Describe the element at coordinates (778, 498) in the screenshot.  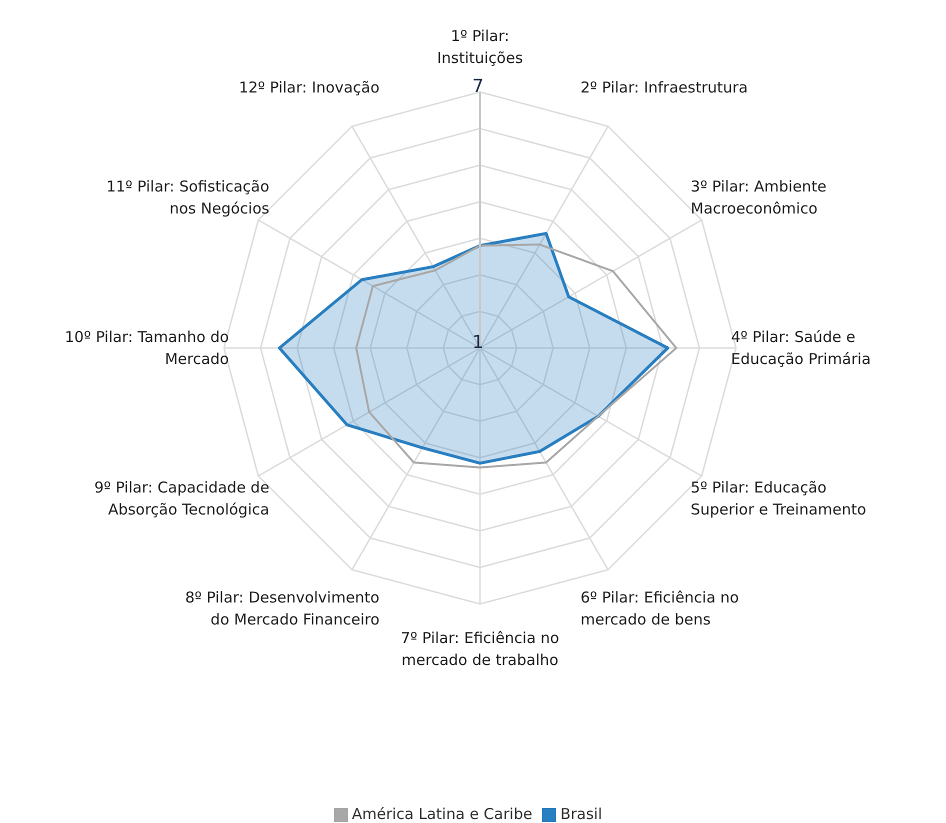
I see `spoke-label: 5º Pilar: Educação Superior e Treinamento` at that location.